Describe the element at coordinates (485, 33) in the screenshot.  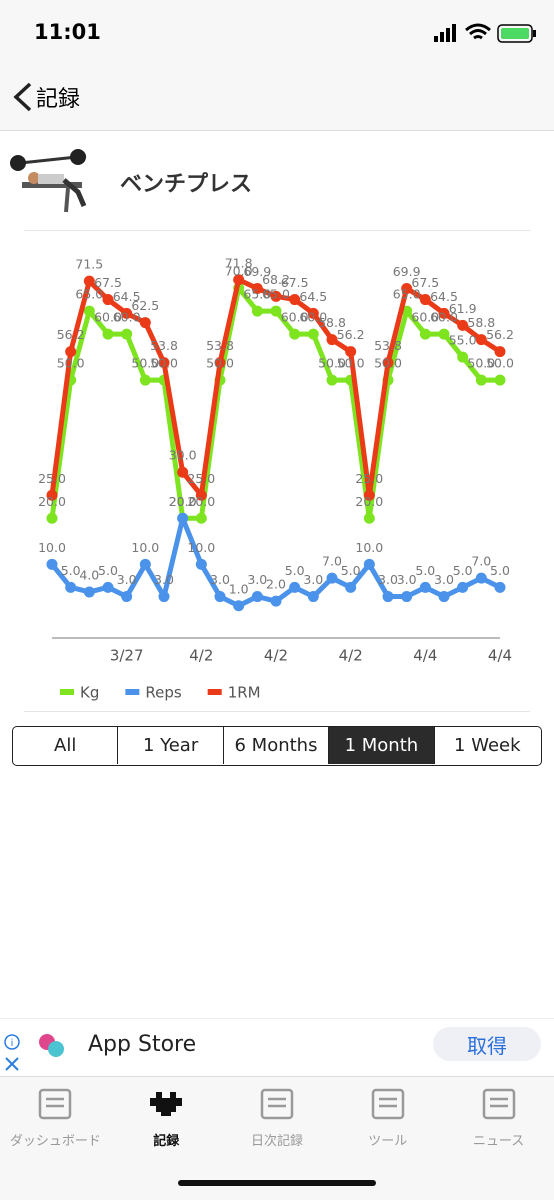
I see `status-icons` at that location.